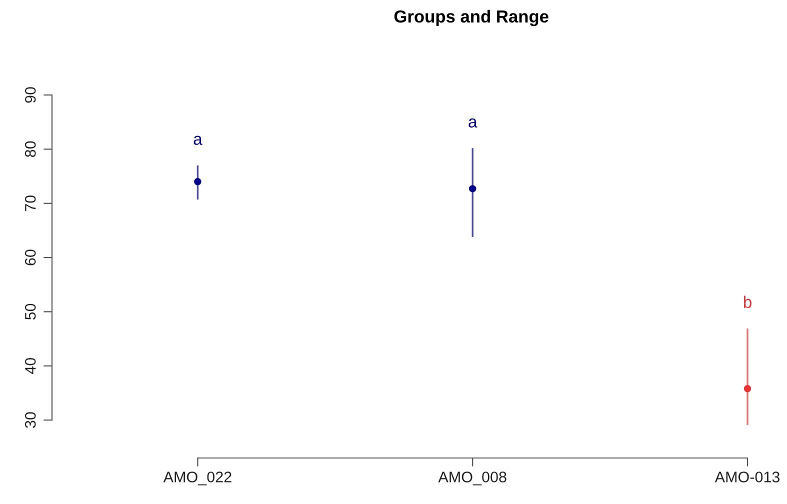 Image resolution: width=787 pixels, height=504 pixels. What do you see at coordinates (30, 420) in the screenshot?
I see `y-tick-label: 30` at bounding box center [30, 420].